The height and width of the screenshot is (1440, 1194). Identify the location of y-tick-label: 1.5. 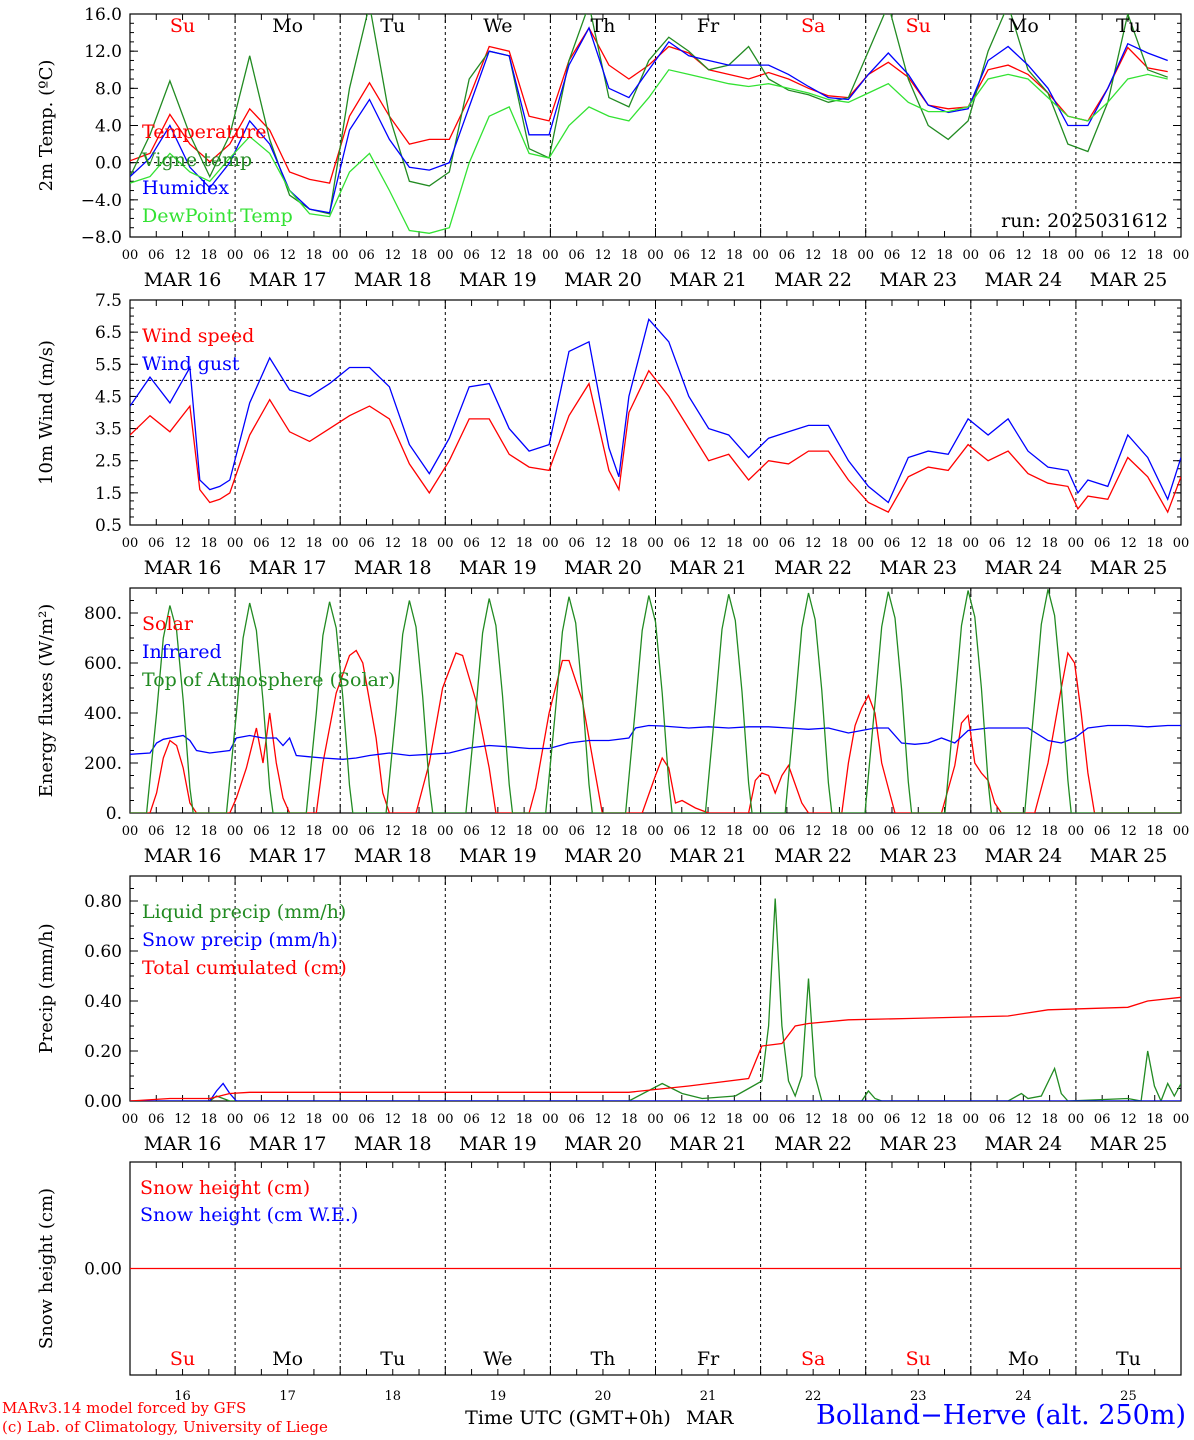
(108, 494).